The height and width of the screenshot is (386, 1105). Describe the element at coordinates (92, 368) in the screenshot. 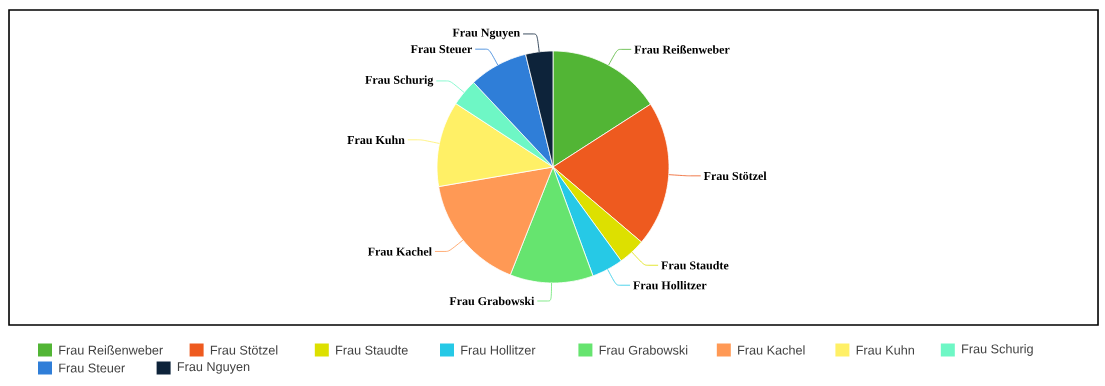

I see `legend-label: Frau Steuer` at that location.